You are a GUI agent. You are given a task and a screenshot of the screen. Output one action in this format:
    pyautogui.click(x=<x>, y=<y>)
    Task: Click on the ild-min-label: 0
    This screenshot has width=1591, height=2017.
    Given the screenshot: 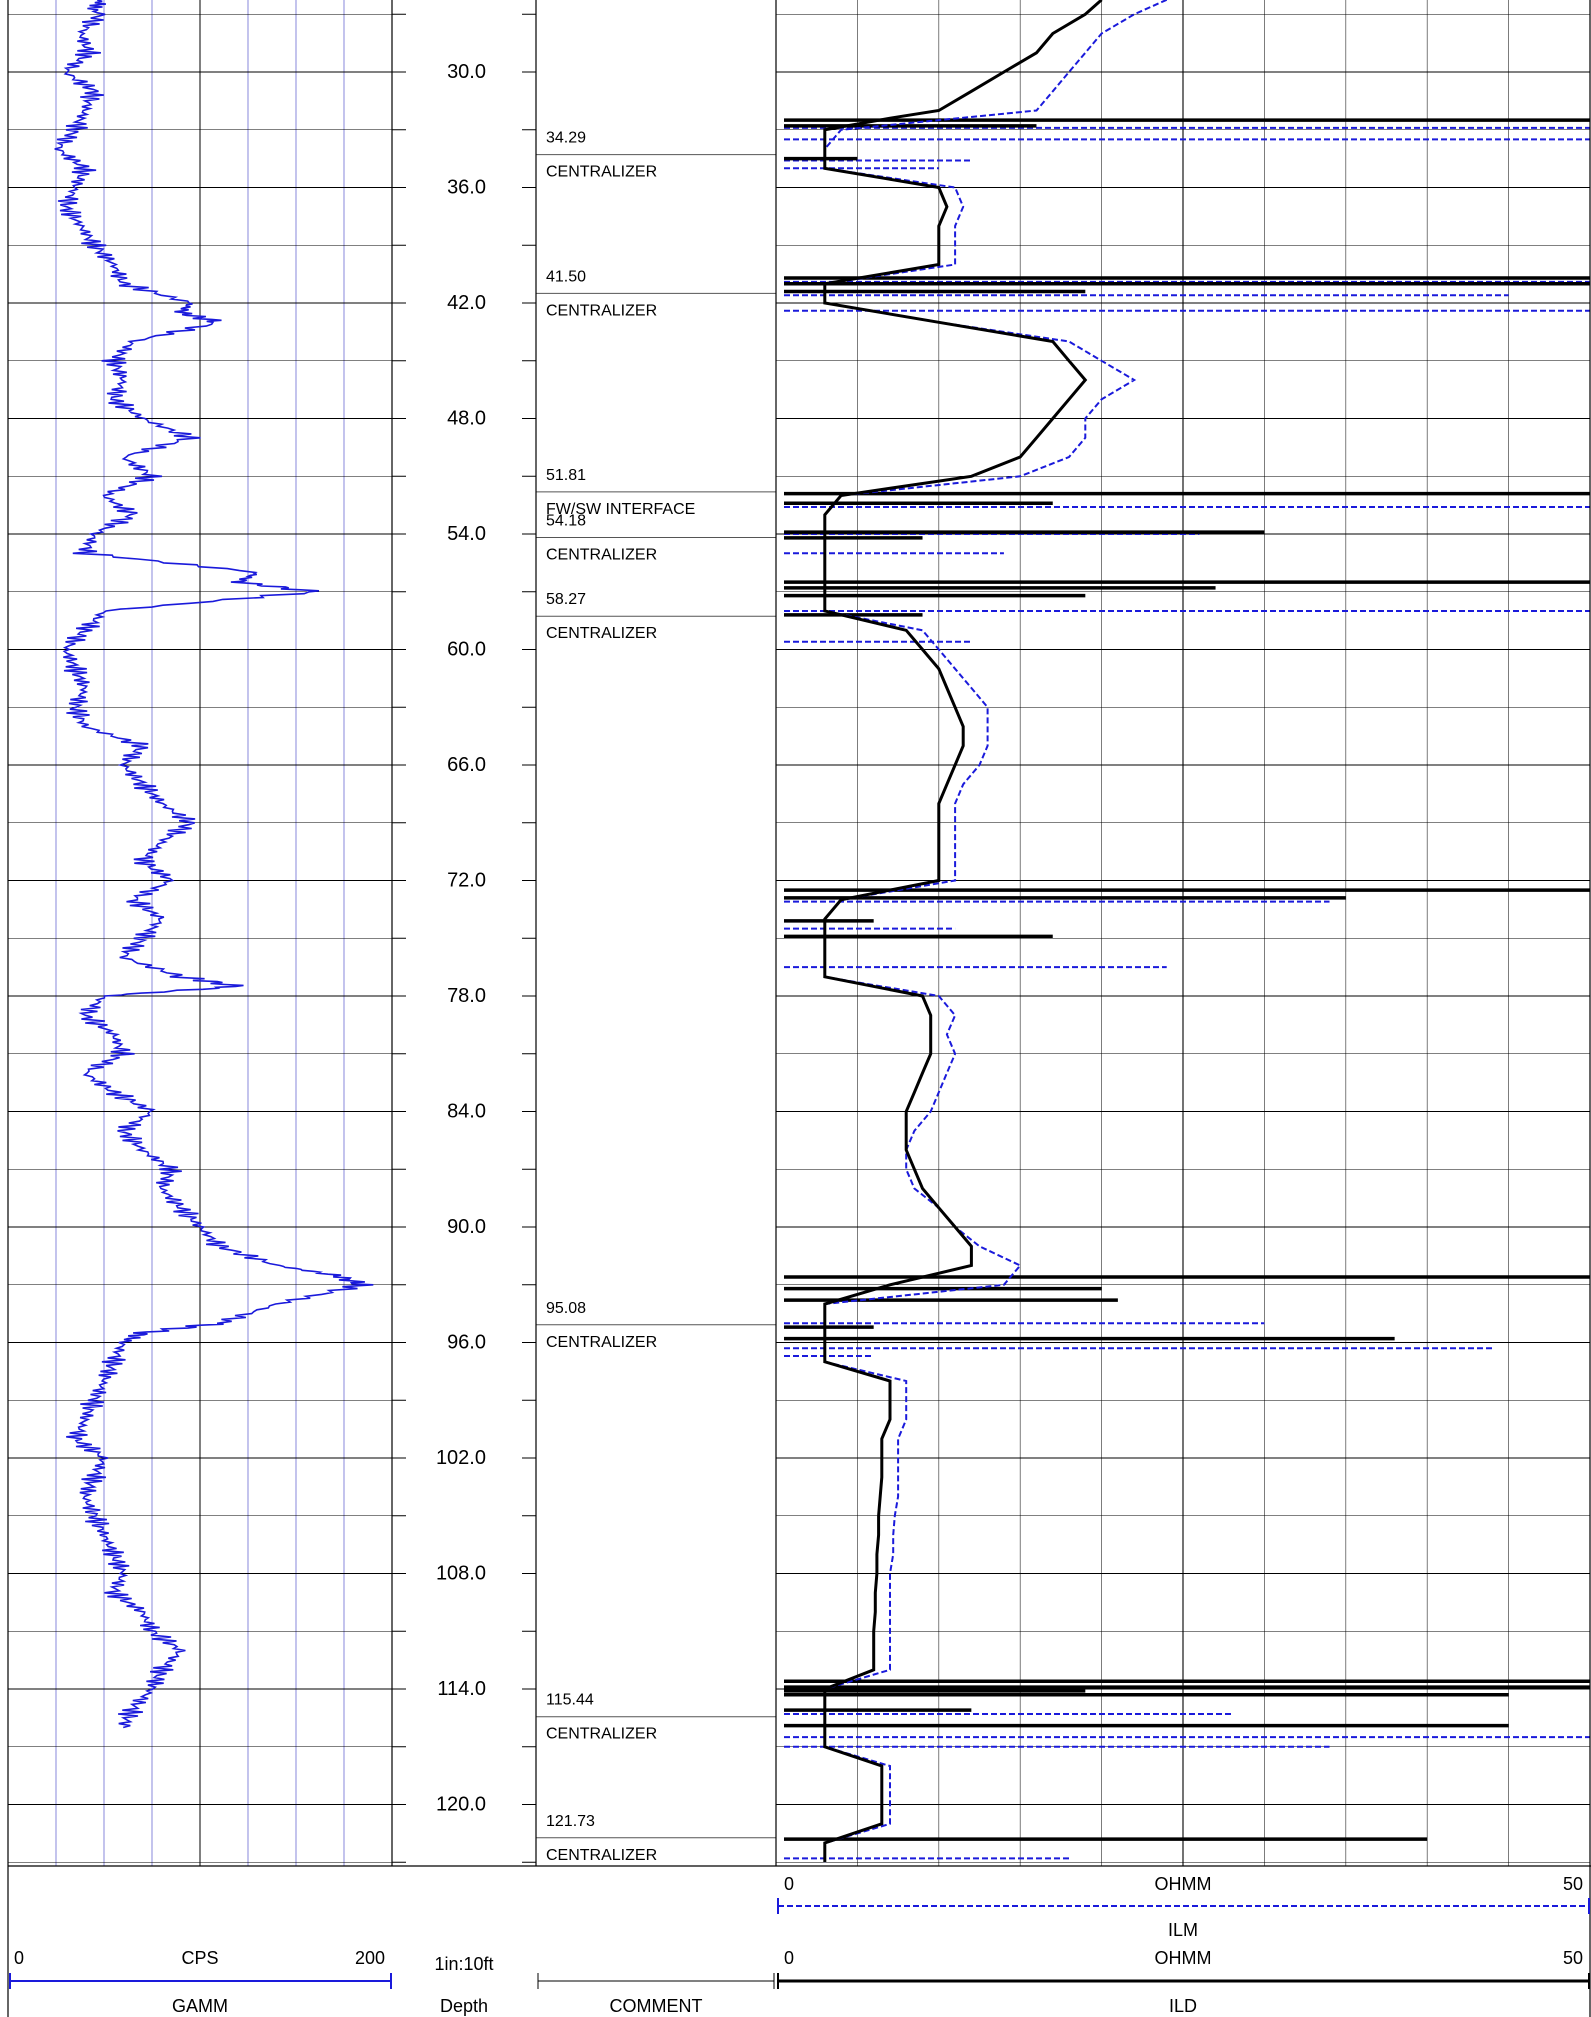 What is the action you would take?
    pyautogui.click(x=789, y=1958)
    